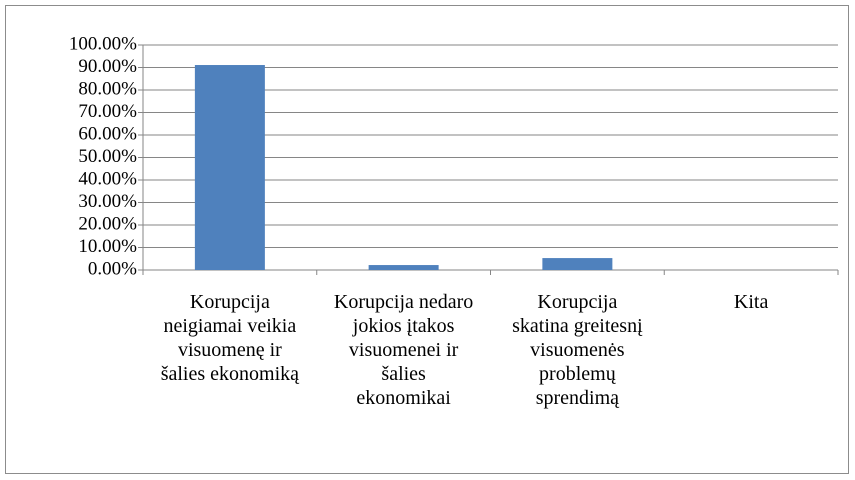 This screenshot has height=480, width=855. What do you see at coordinates (107, 111) in the screenshot?
I see `y-tick-label: 70.00%` at bounding box center [107, 111].